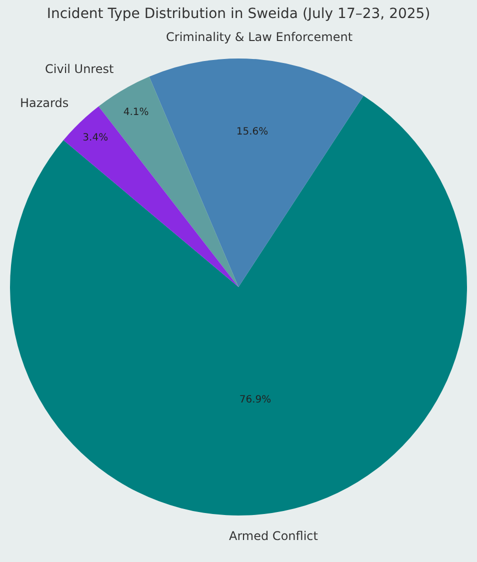  Describe the element at coordinates (238, 14) in the screenshot. I see `chart-title: Incident Type Distribution in Sweida (July 17–23, 2025)` at that location.